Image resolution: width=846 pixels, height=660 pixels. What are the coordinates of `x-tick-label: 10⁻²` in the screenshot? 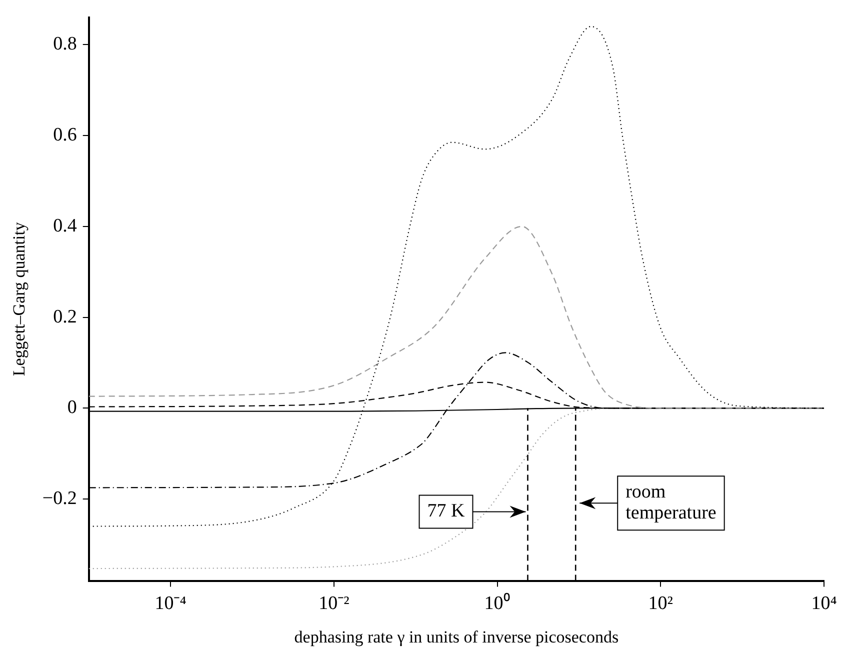 It's located at (334, 603).